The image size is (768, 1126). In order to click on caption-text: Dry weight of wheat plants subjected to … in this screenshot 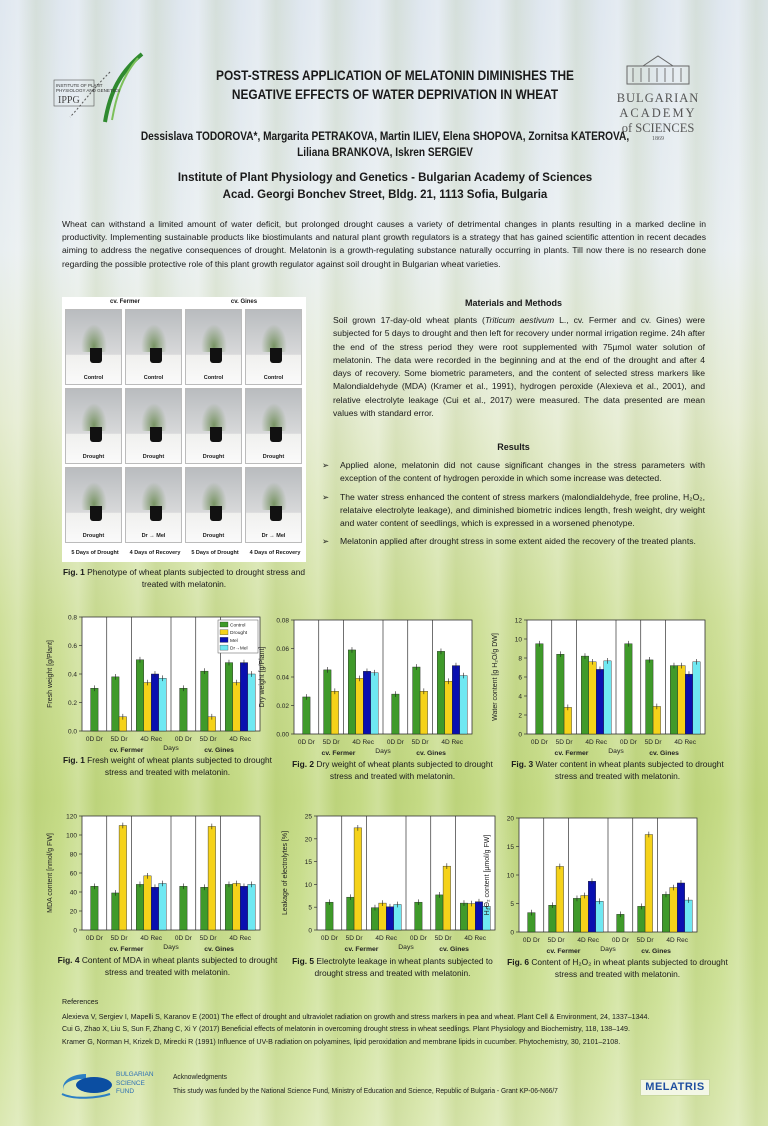, I will do `click(403, 770)`.